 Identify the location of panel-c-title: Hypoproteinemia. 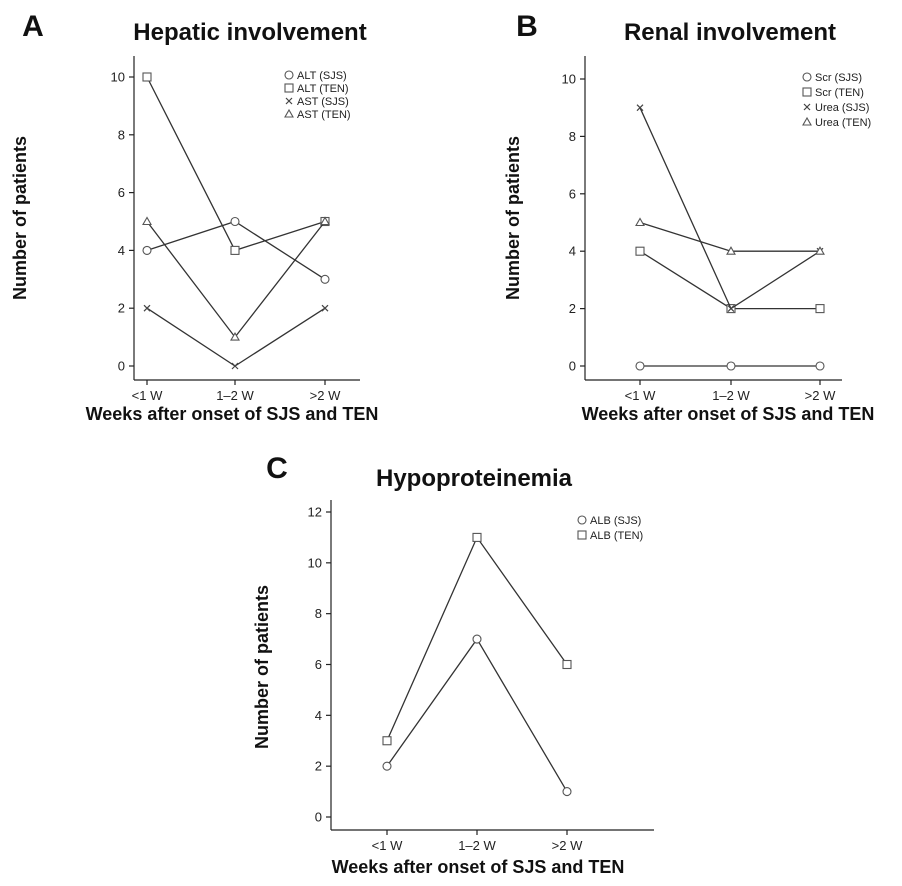
(474, 478).